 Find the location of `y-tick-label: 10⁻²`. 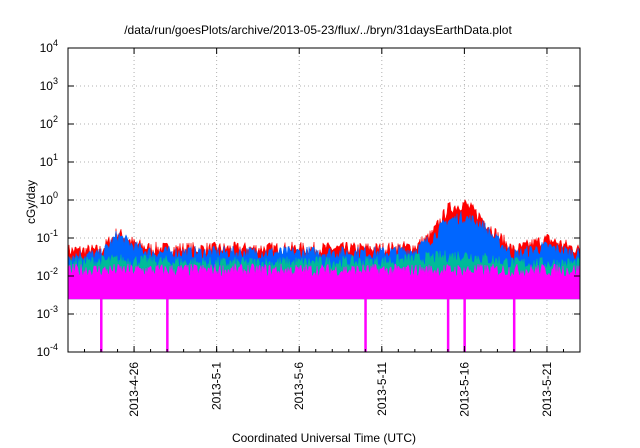

y-tick-label: 10⁻² is located at coordinates (47, 274).